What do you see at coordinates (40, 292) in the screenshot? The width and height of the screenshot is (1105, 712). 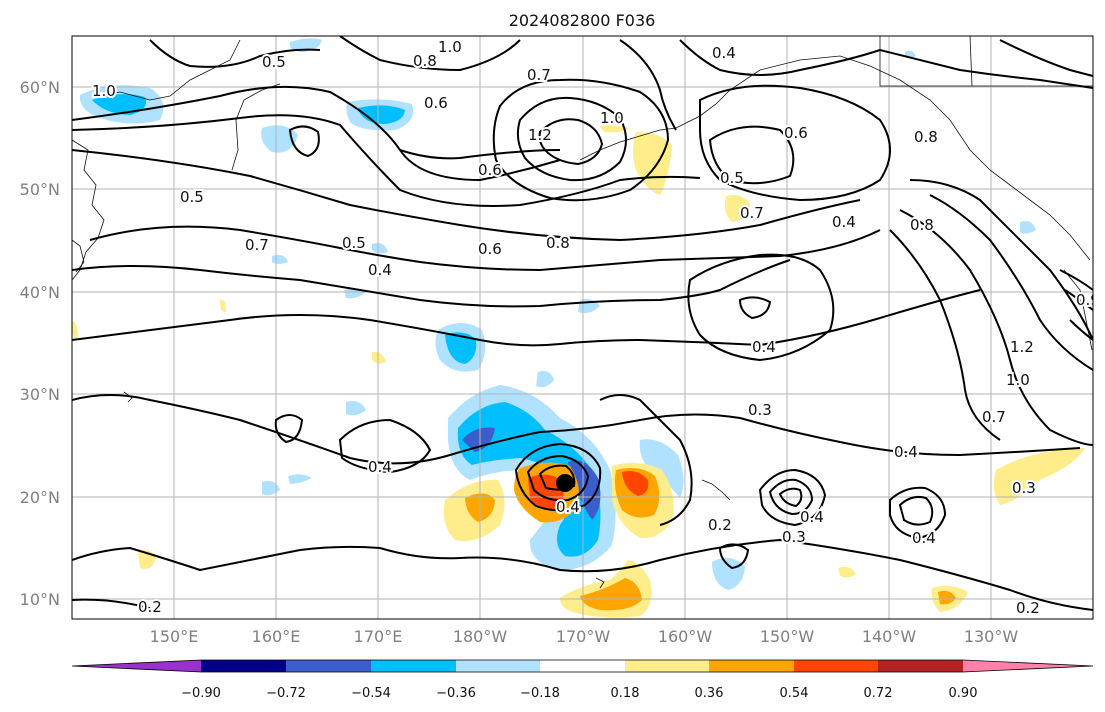 I see `lat-label: 40°N` at bounding box center [40, 292].